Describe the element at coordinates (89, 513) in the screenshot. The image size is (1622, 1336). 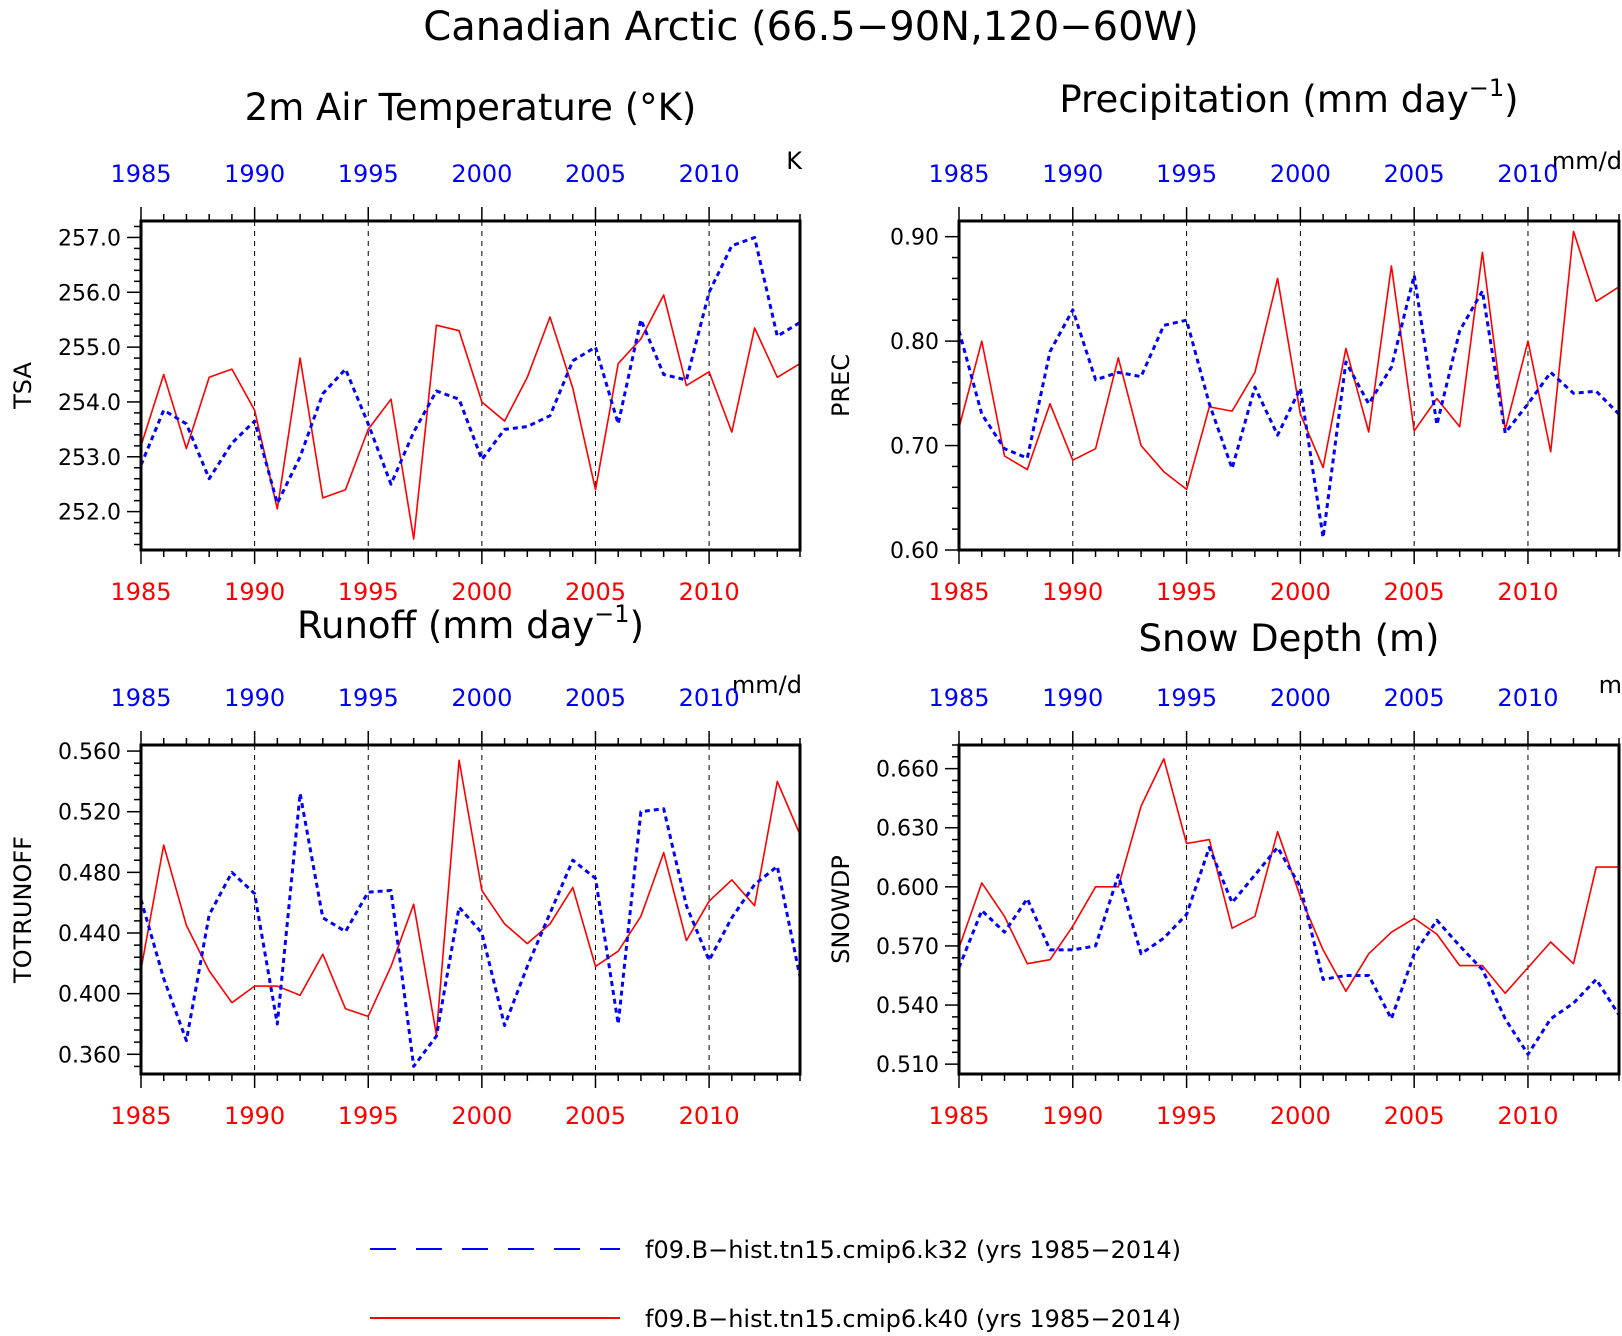
I see `y-tick-label: 252.0` at that location.